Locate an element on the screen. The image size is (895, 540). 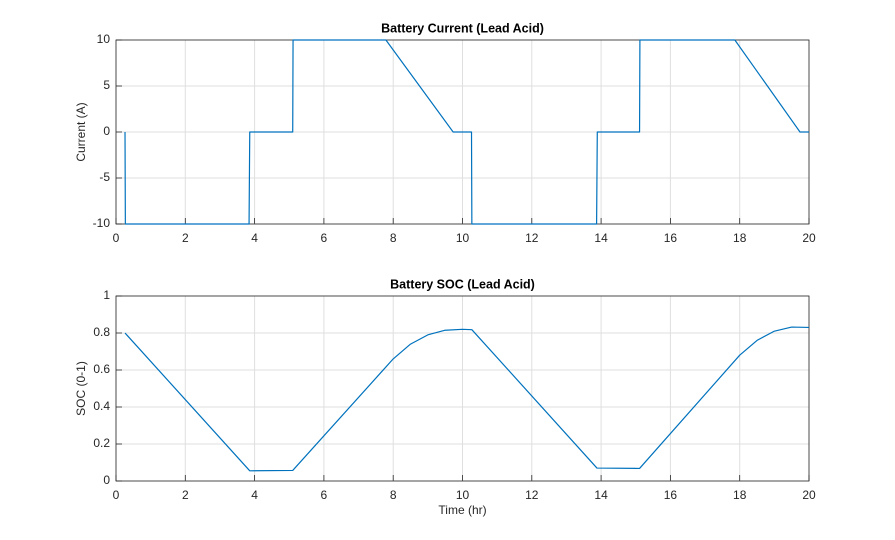
y-axis-label: Current (A) is located at coordinates (81, 131).